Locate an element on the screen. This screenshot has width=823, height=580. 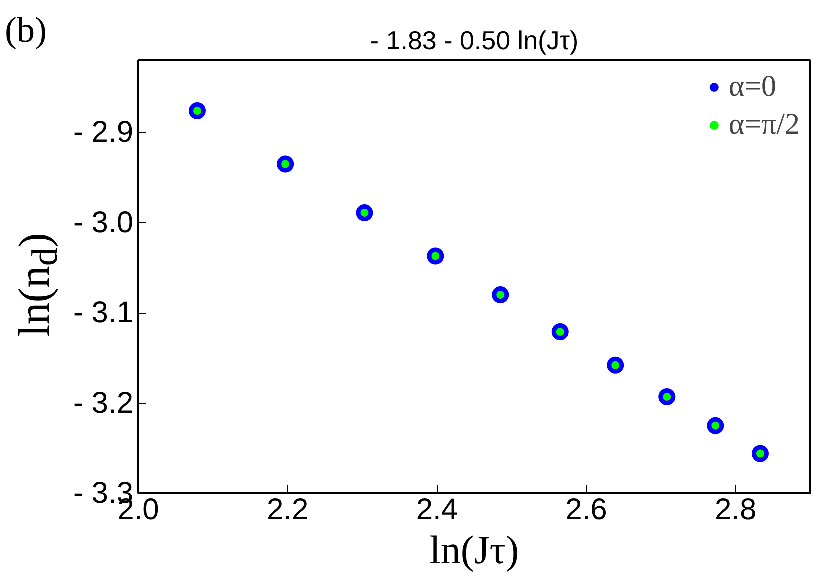
chart-title: - 1.83 - 0.50 ln(Jτ) is located at coordinates (474, 41).